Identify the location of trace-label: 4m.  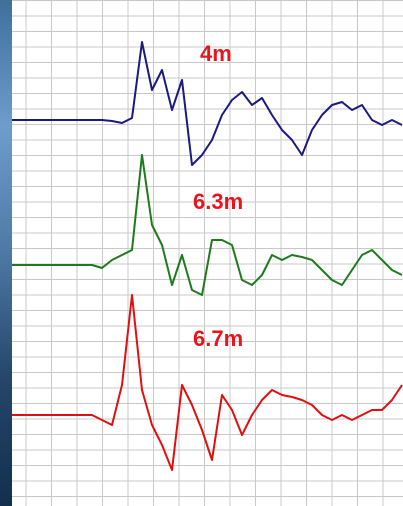
(216, 53).